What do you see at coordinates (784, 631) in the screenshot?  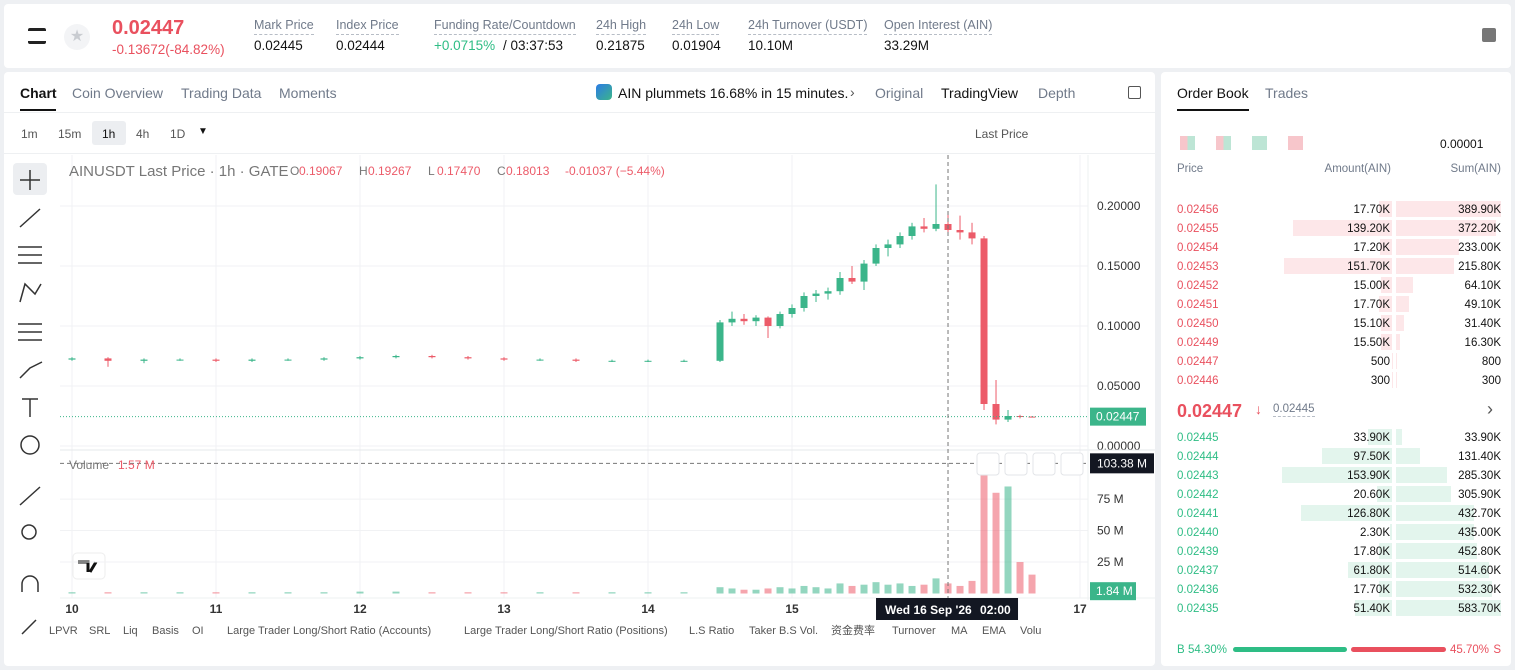 I see `indicator: Taker B.S Vol.` at bounding box center [784, 631].